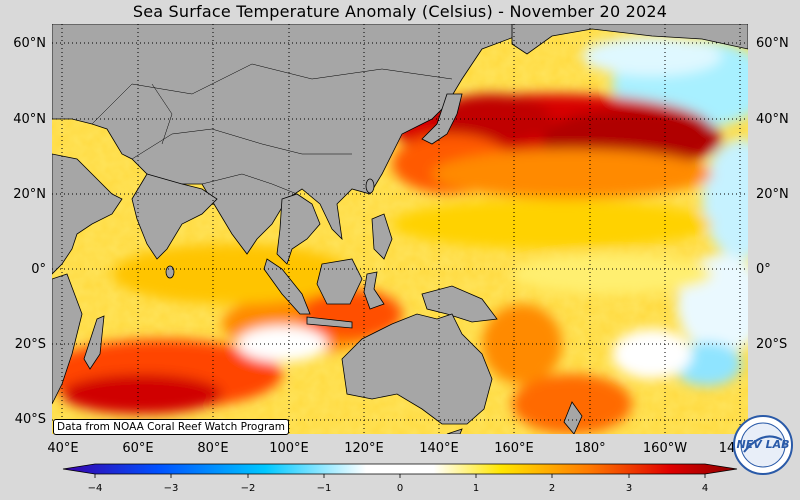  I want to click on colorbar-tick-label: 2, so click(552, 488).